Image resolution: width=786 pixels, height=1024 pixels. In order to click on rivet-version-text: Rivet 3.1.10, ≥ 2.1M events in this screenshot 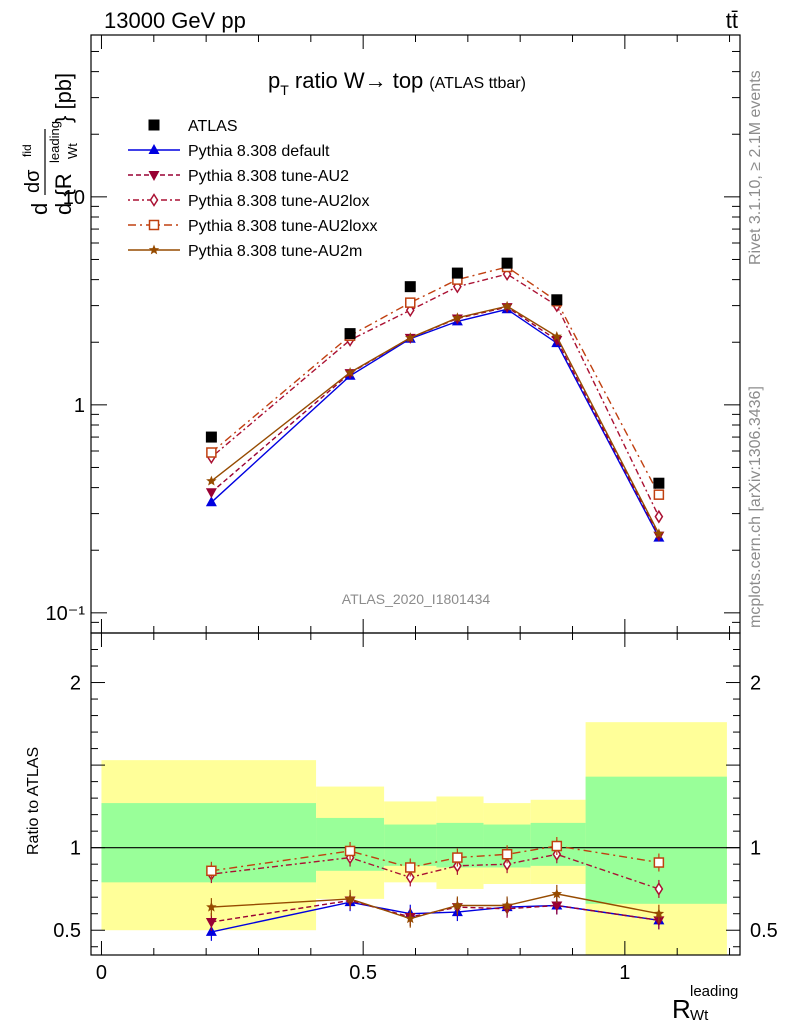, I will do `click(755, 167)`.